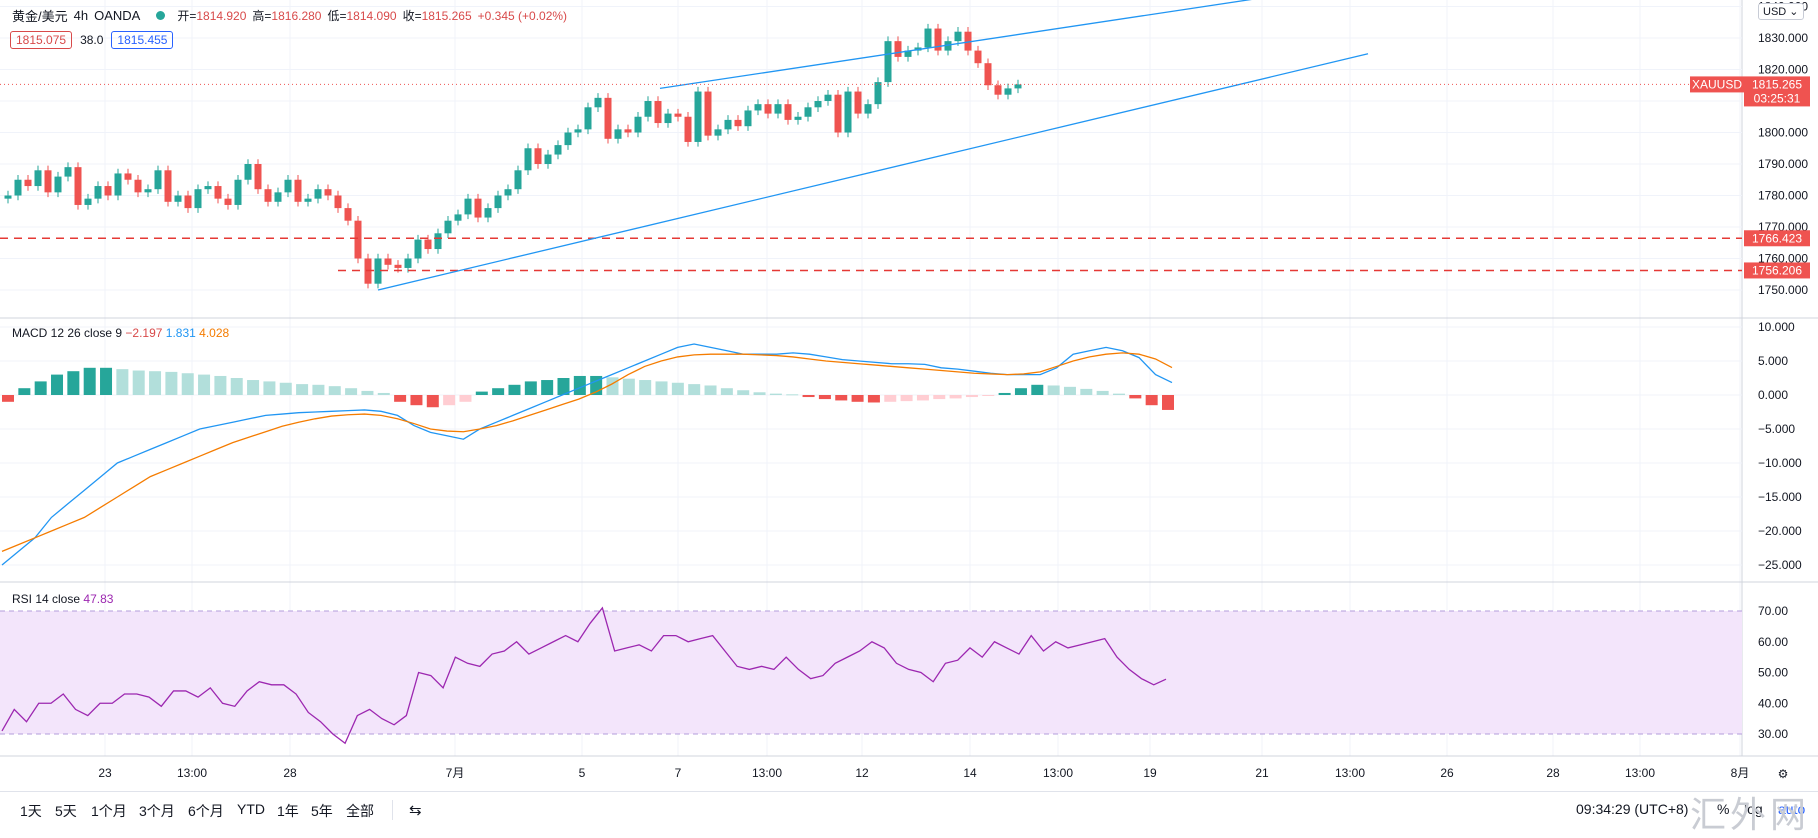 This screenshot has height=838, width=1818. I want to click on range-ytd-button: YTD, so click(251, 809).